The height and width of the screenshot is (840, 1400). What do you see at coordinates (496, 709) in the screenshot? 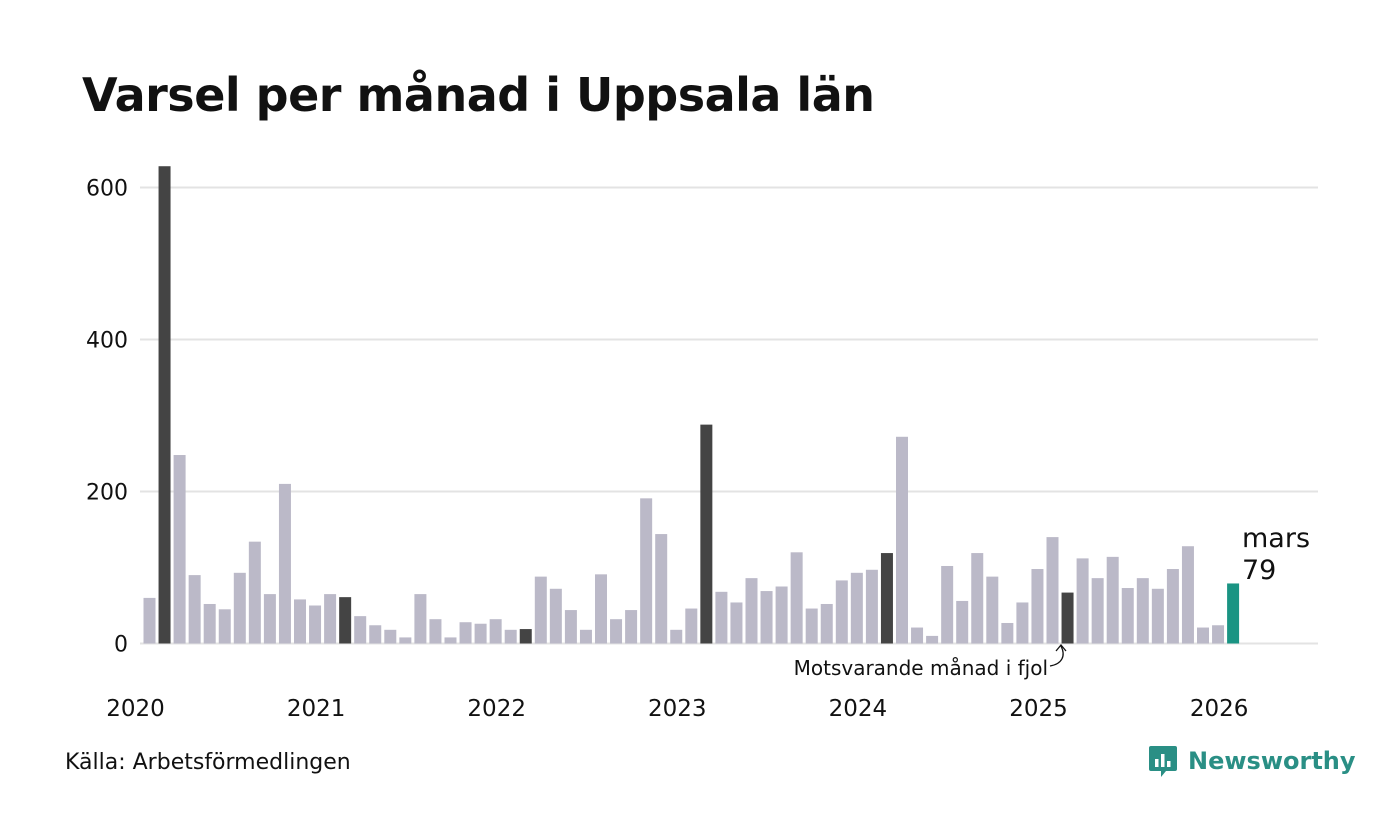
I see `x-tick-label-2022: 2022` at bounding box center [496, 709].